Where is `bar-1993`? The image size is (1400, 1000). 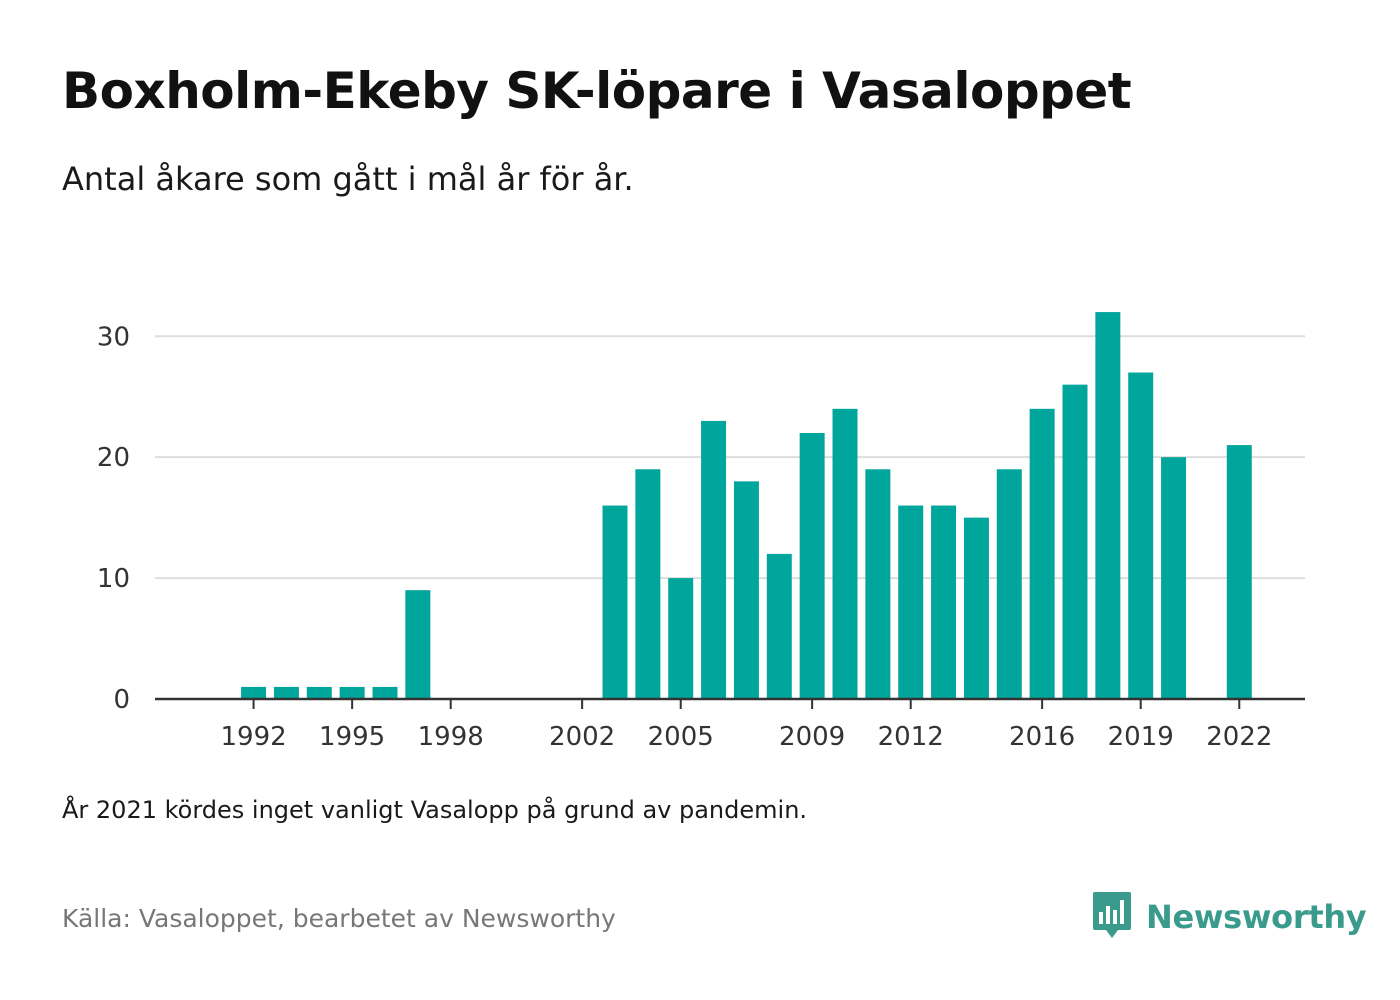
bar-1993 is located at coordinates (286, 692).